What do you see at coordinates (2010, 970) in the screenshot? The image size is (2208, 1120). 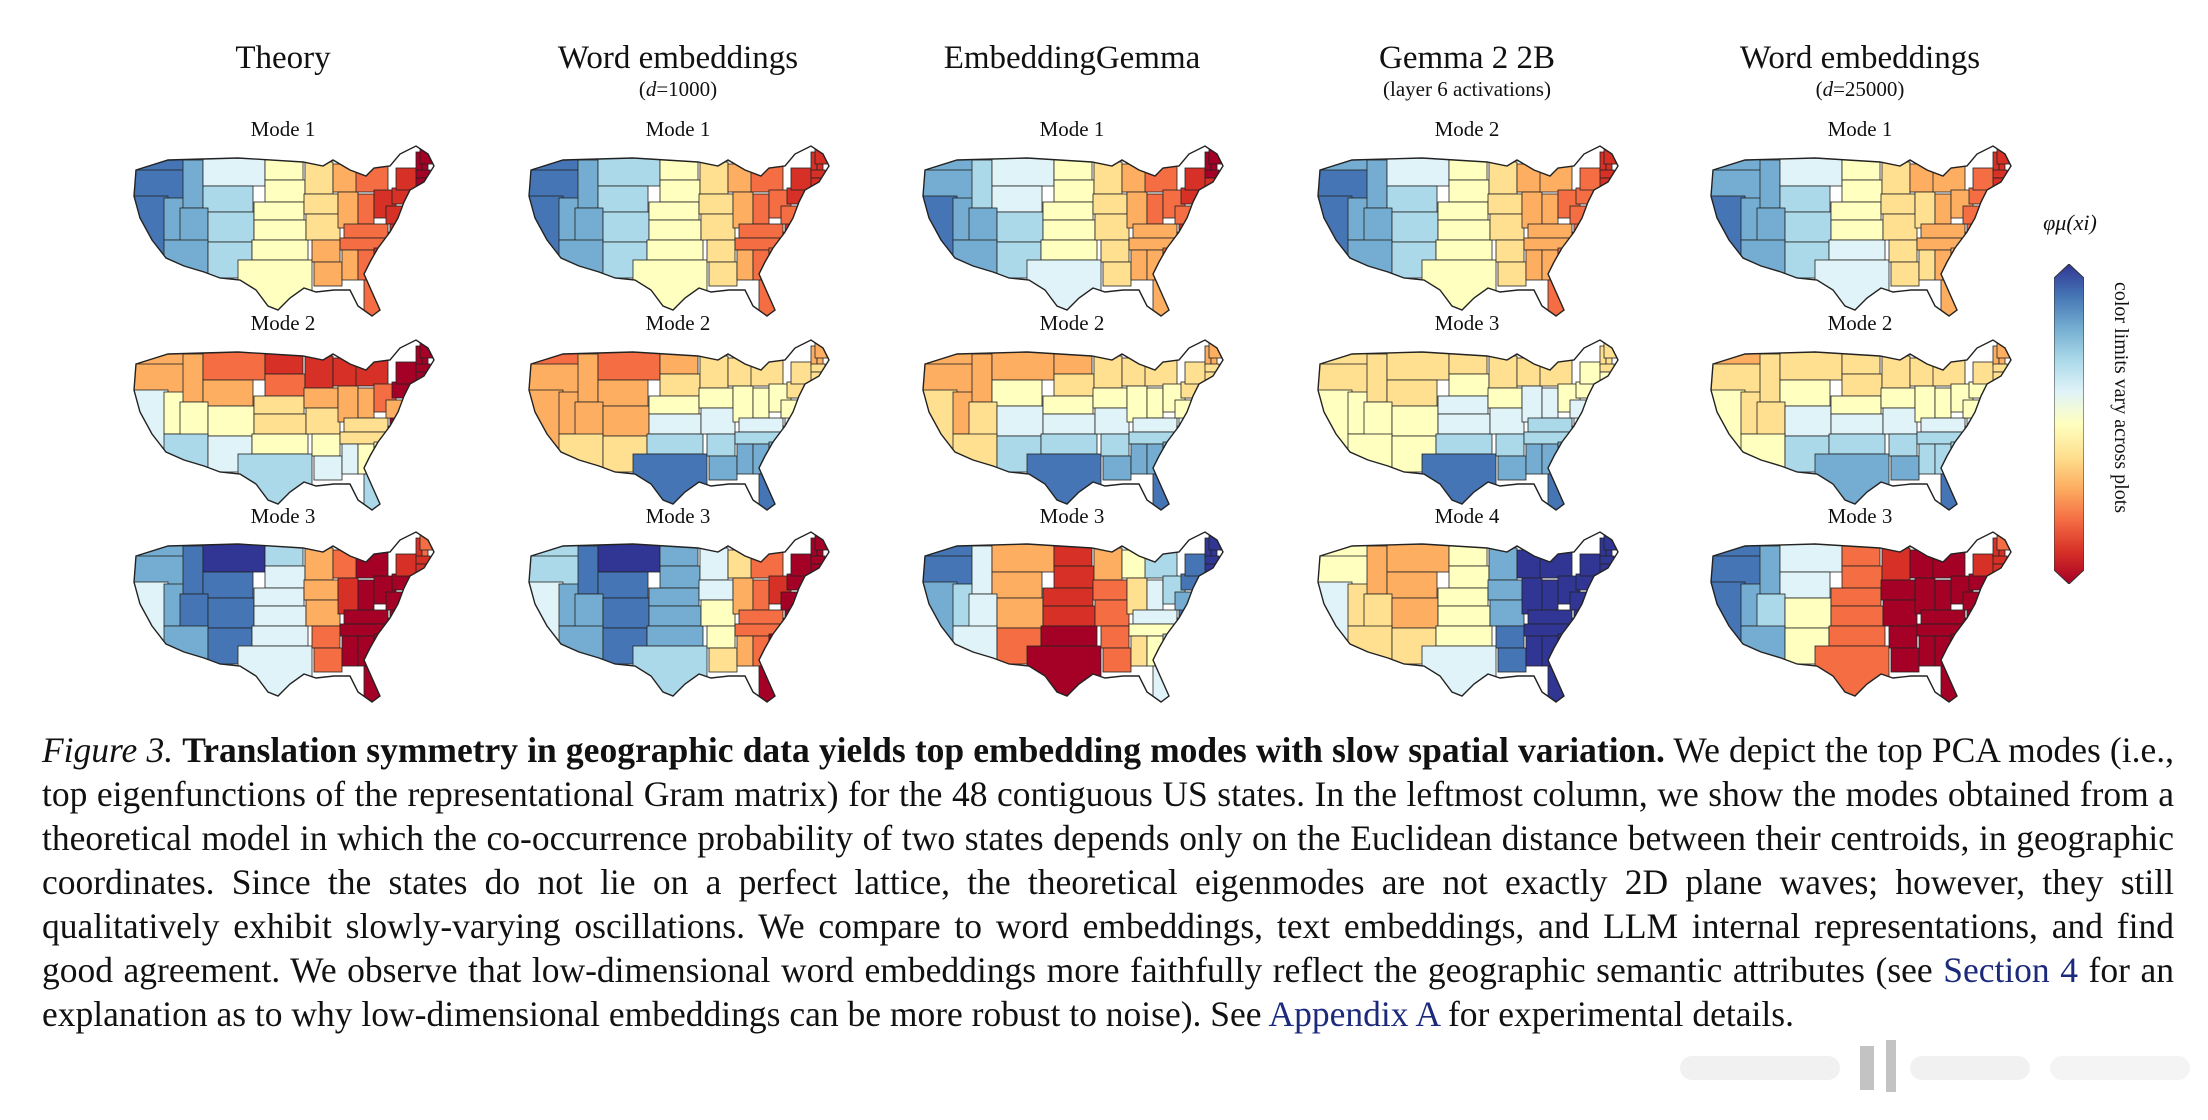 I see `section-4-link: Section 4` at bounding box center [2010, 970].